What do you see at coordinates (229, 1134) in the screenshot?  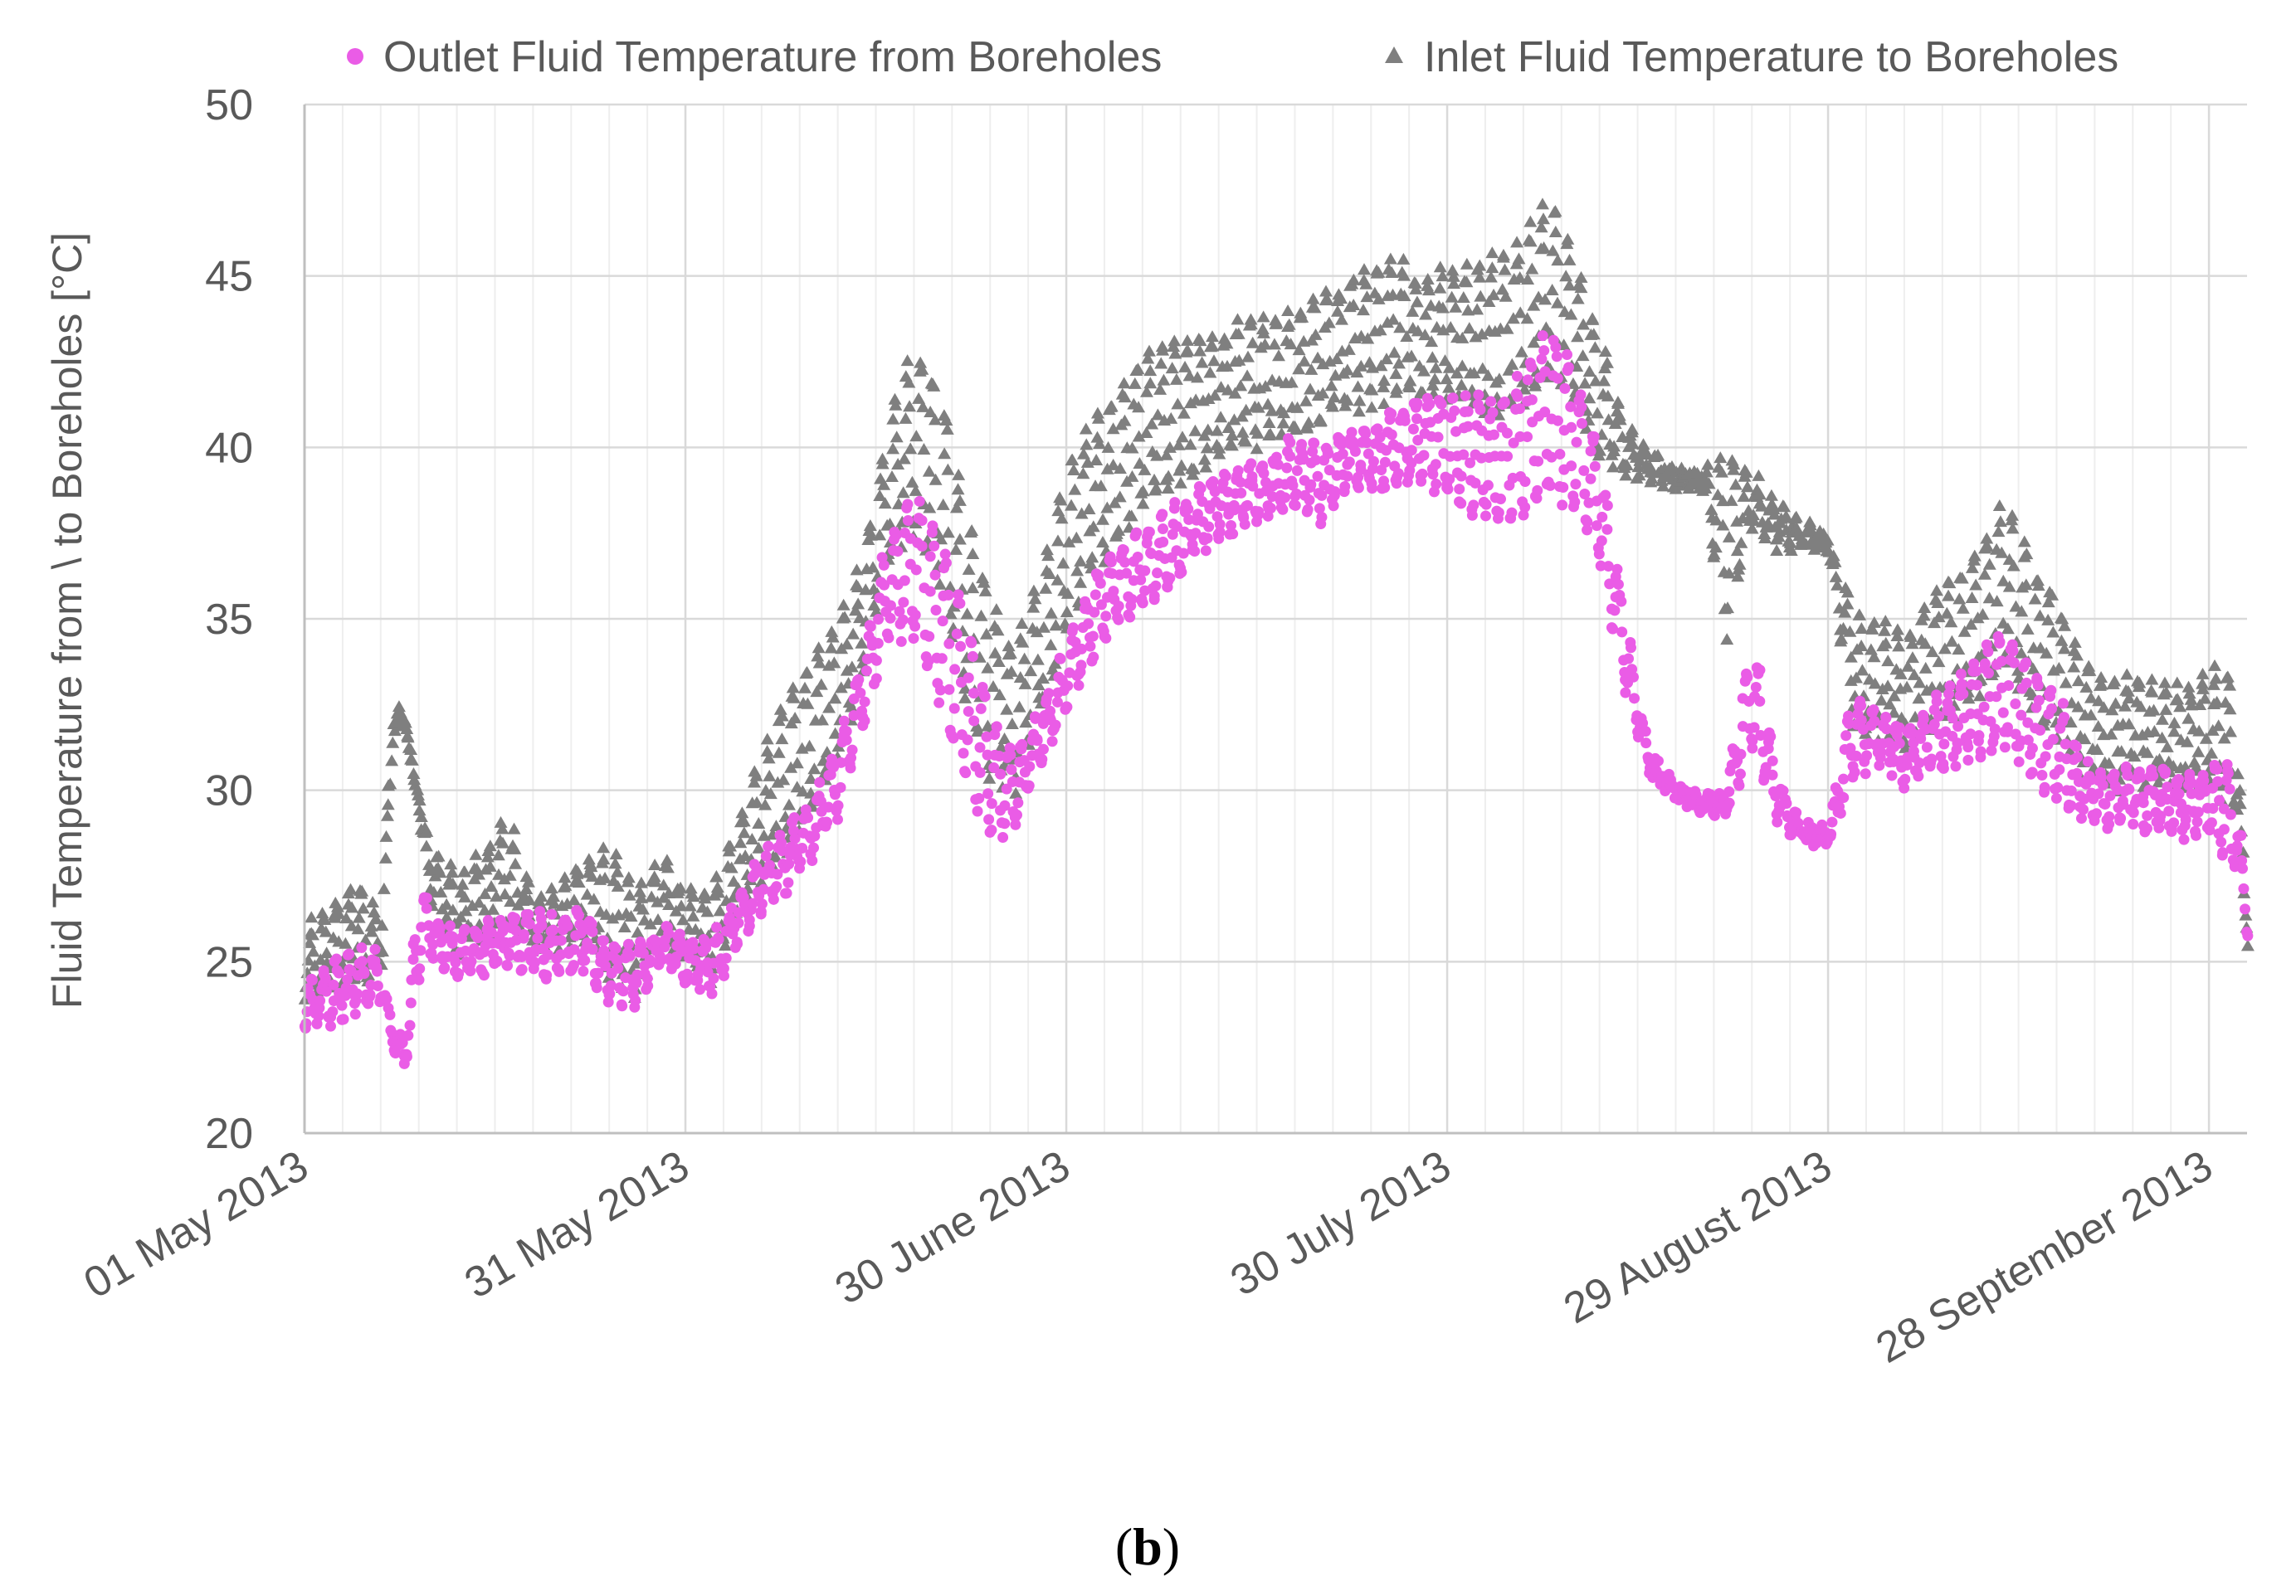 I see `y-tick-label: 20` at bounding box center [229, 1134].